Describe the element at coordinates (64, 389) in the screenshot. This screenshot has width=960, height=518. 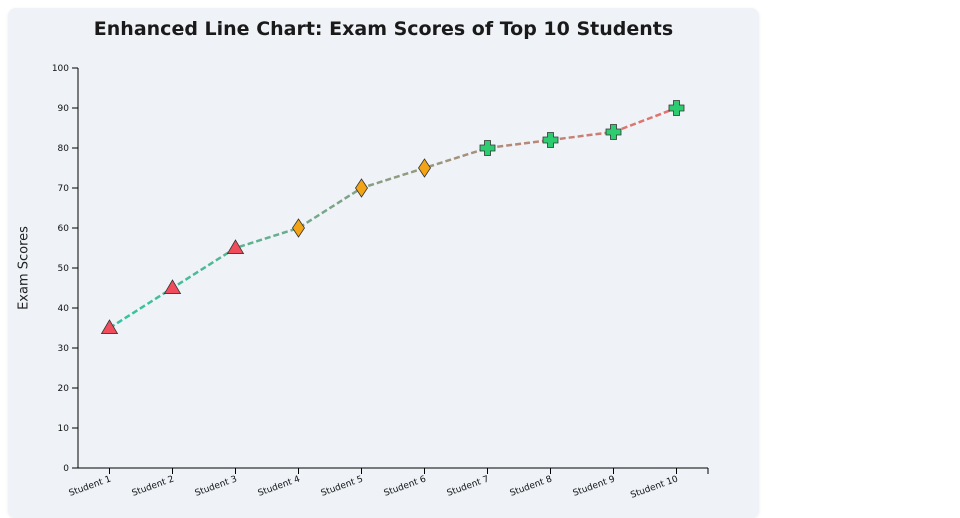
I see `y-tick-label: 20` at that location.